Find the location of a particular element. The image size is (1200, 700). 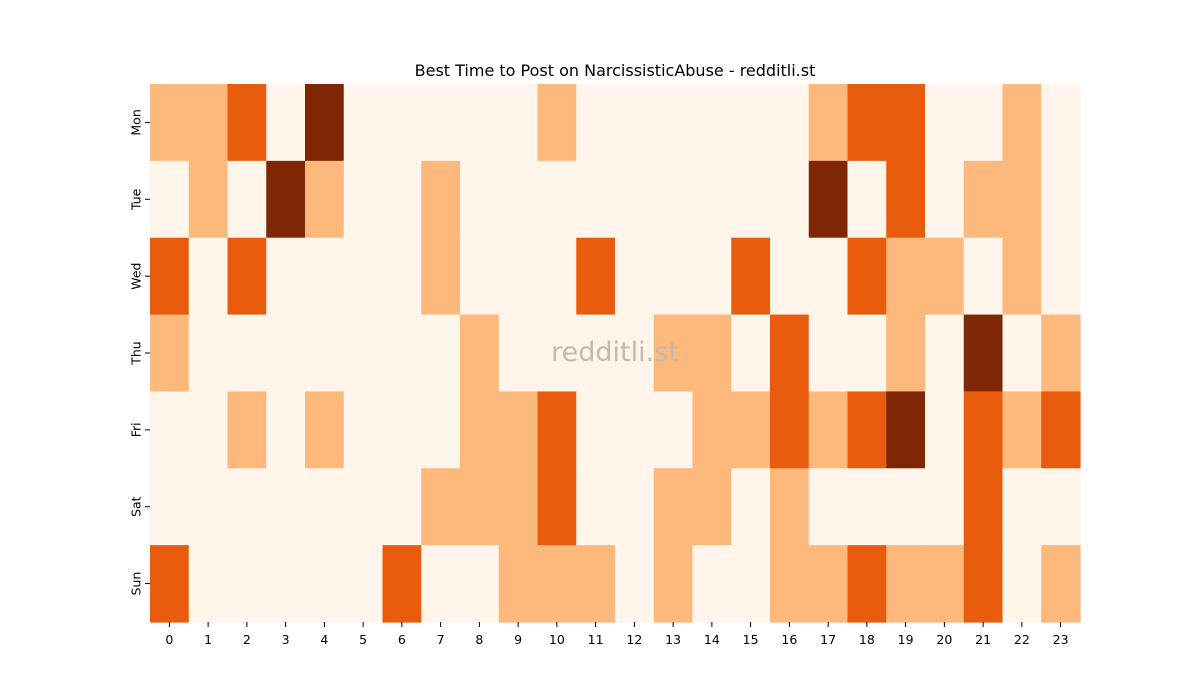

x-tick-label-11: 11 is located at coordinates (596, 639).